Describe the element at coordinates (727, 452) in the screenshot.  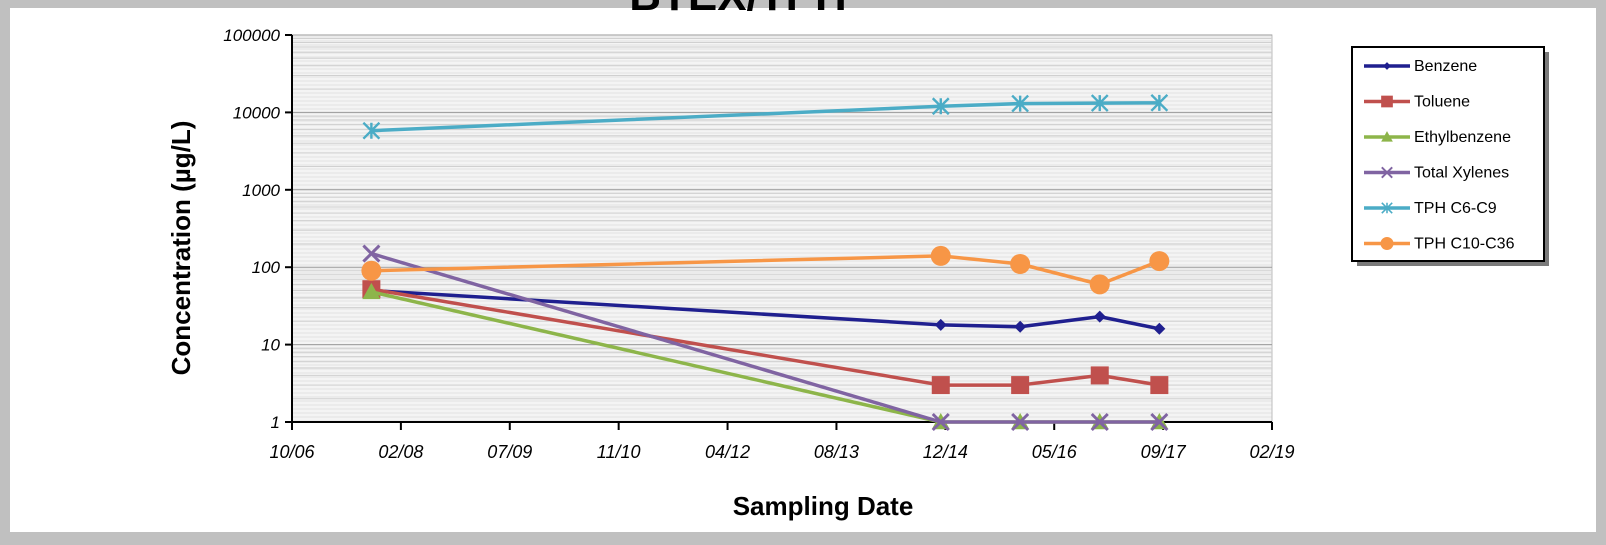
I see `x-tick-label: 04/12` at that location.